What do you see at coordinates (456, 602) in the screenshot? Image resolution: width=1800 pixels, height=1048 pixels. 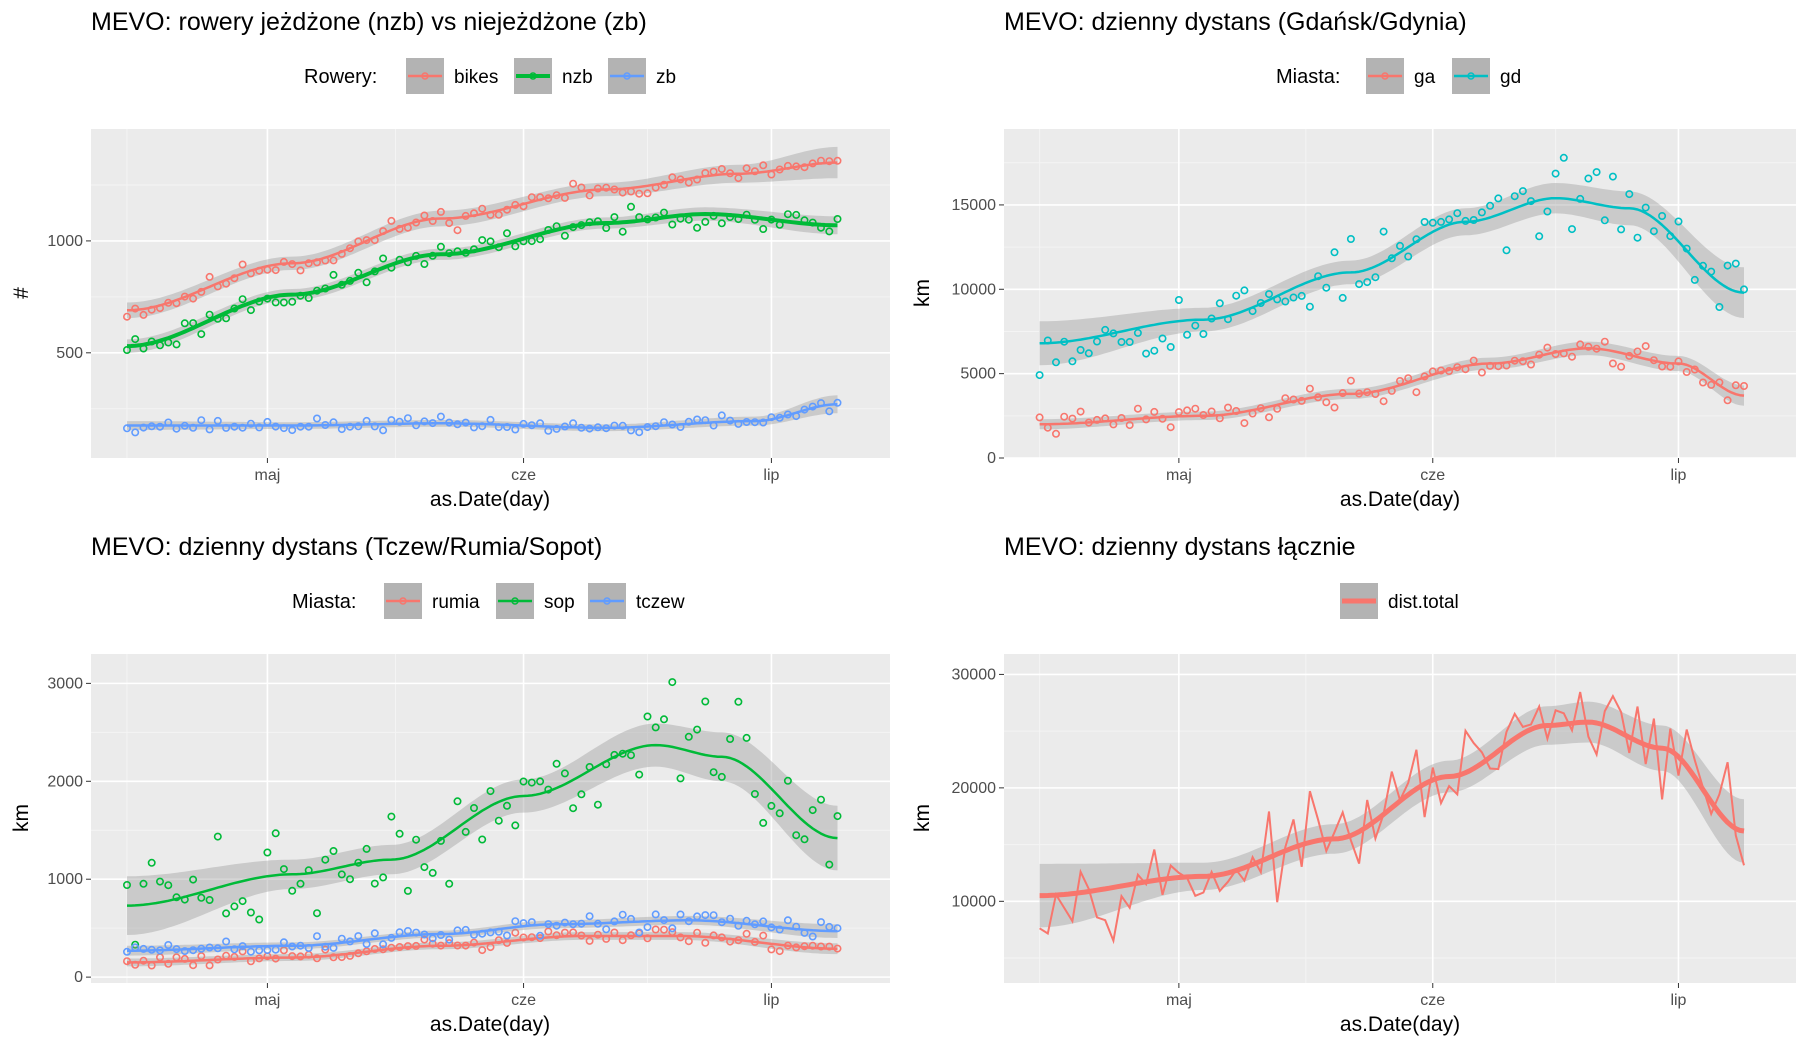 I see `legend-label-rumia: rumia` at bounding box center [456, 602].